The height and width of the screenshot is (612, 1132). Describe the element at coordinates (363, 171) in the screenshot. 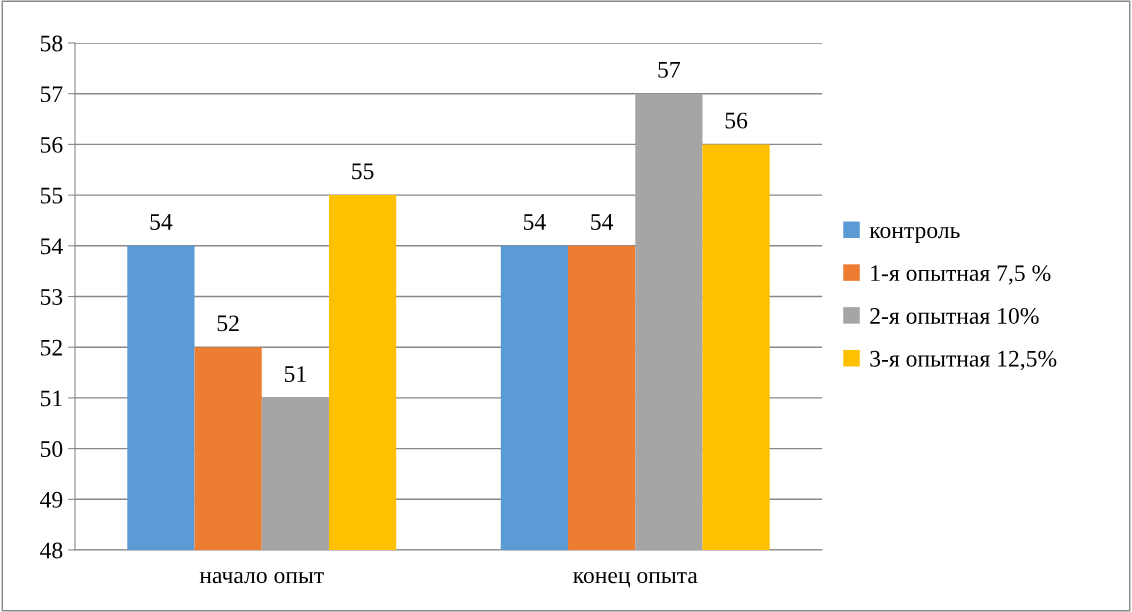

I see `data-label: 55` at that location.